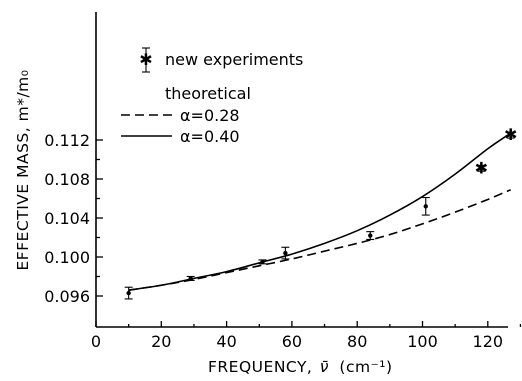 This screenshot has width=522, height=381. What do you see at coordinates (67, 218) in the screenshot?
I see `y-tick-label-2: 0.104` at bounding box center [67, 218].